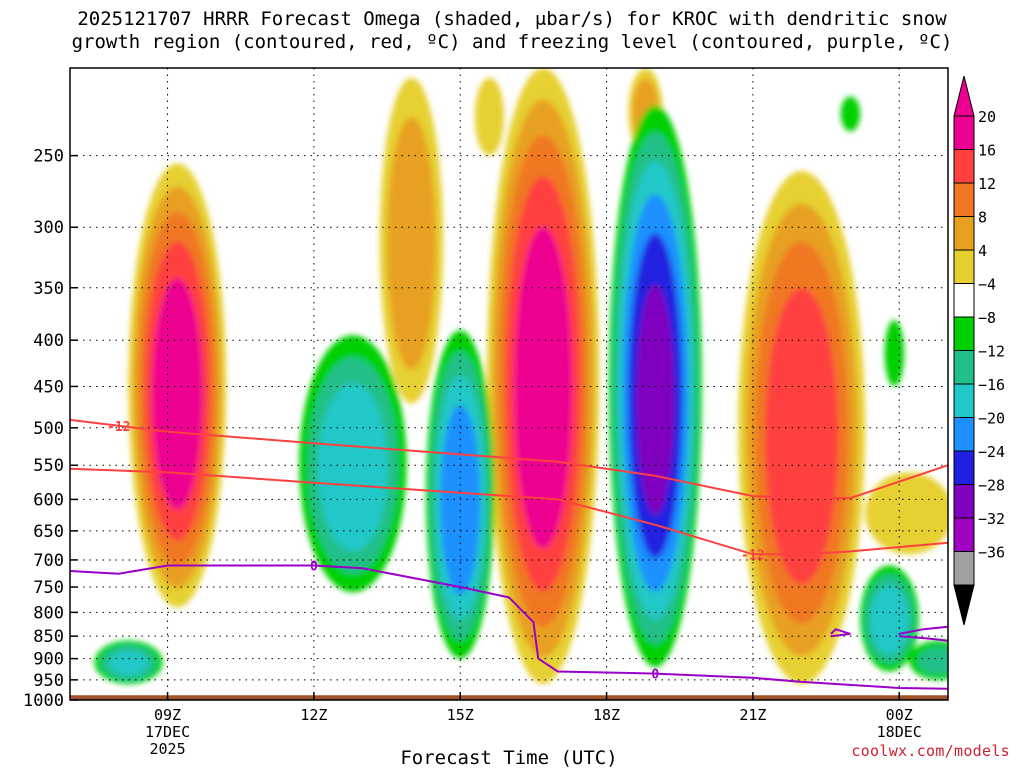  What do you see at coordinates (48, 561) in the screenshot?
I see `y-tick-label-700: 700` at bounding box center [48, 561].